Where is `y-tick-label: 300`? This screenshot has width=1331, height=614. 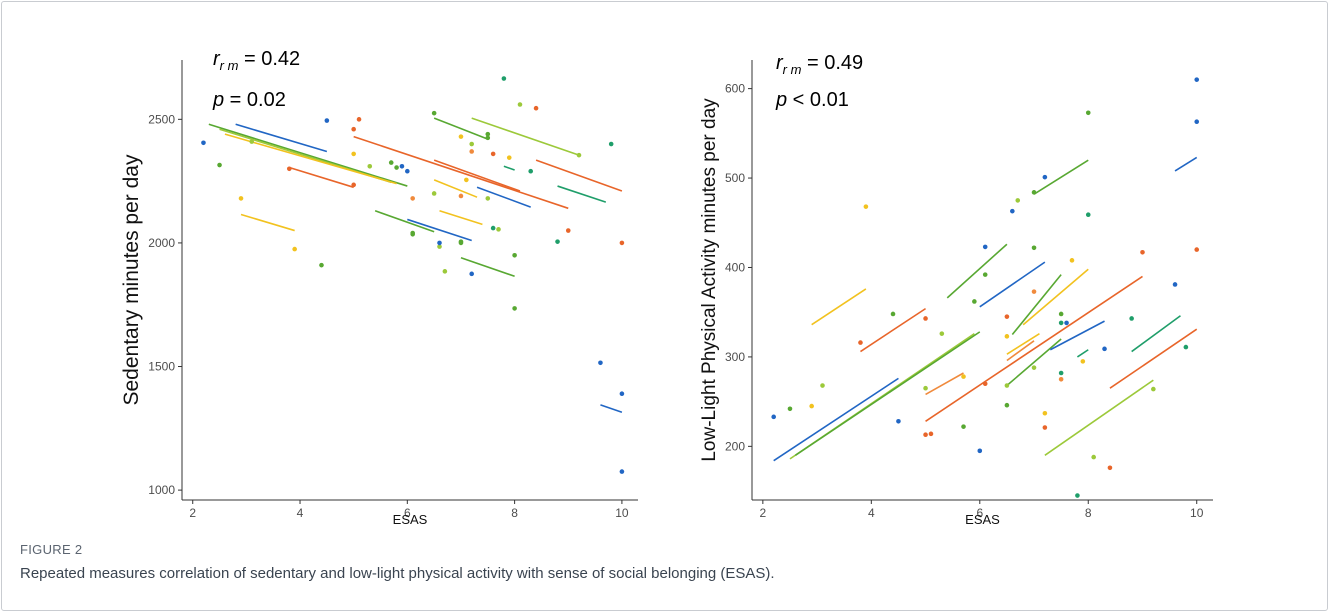 y-tick-label: 300 is located at coordinates (735, 357).